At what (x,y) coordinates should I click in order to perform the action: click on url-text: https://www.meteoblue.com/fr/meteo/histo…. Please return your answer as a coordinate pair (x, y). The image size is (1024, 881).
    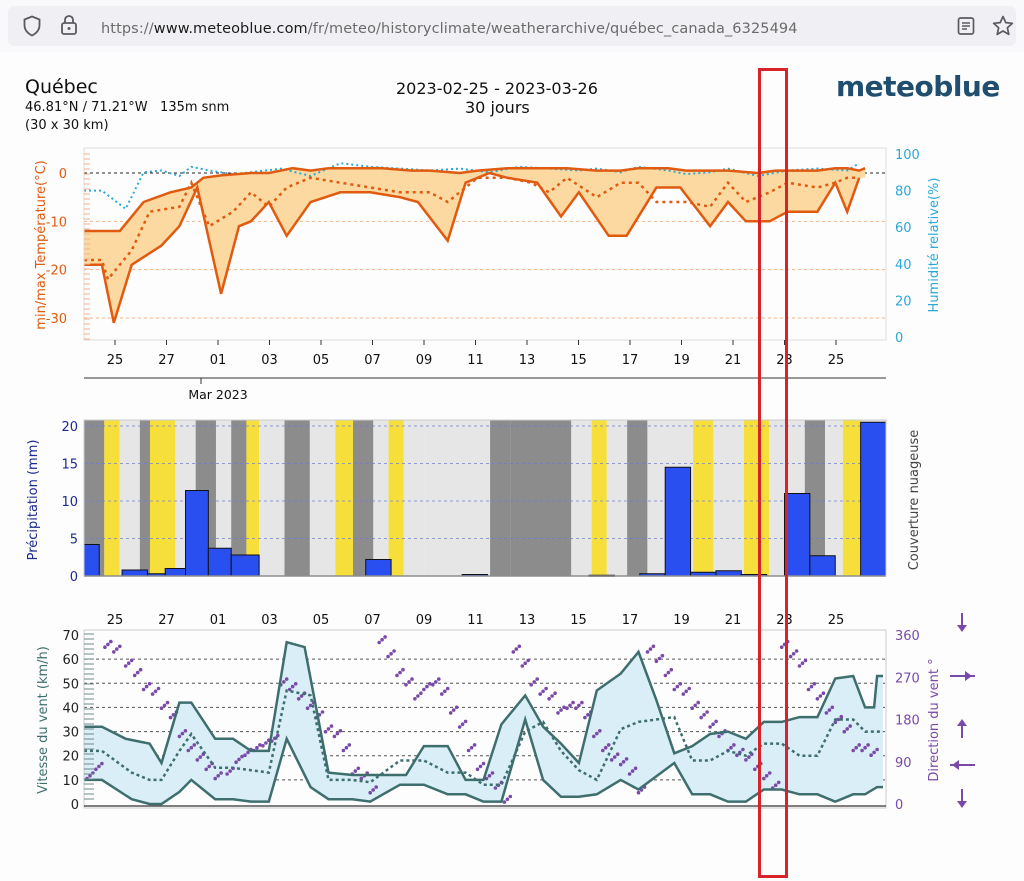
    Looking at the image, I should click on (449, 29).